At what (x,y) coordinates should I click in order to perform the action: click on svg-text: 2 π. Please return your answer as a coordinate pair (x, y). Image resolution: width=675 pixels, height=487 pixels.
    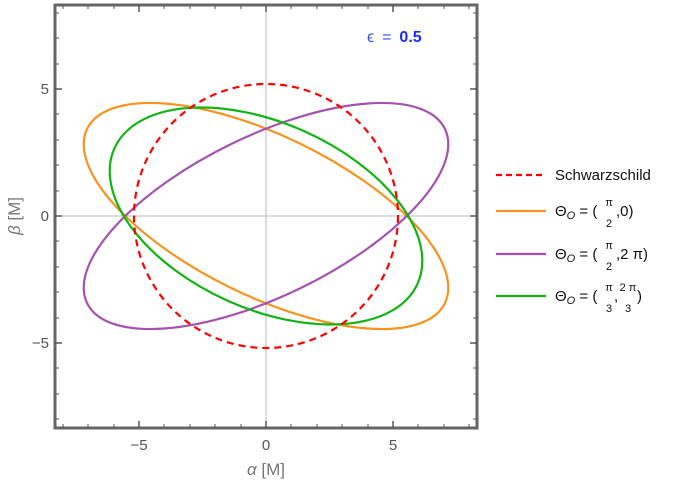
    Looking at the image, I should click on (628, 288).